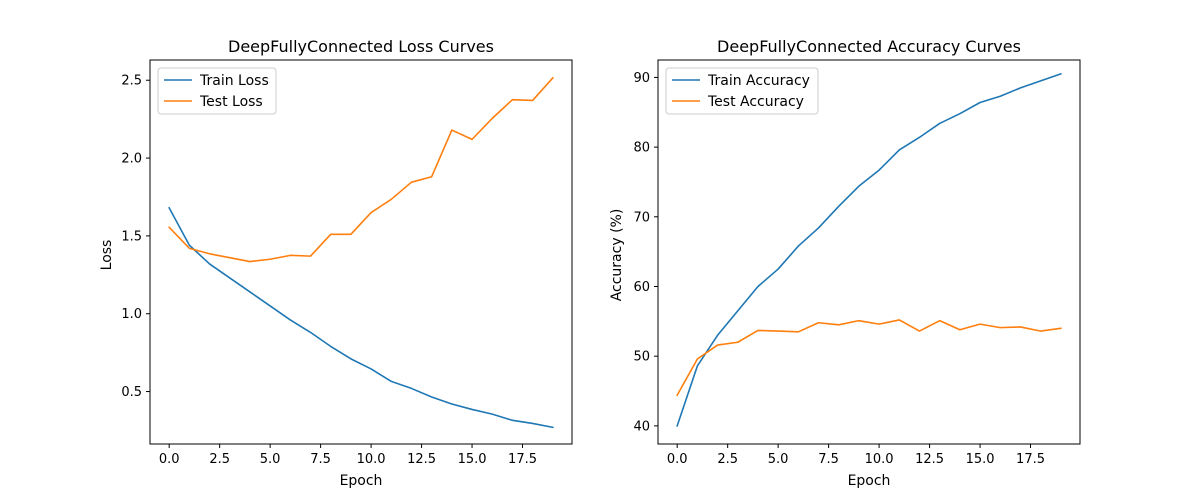 The image size is (1200, 500). I want to click on legend-box, so click(742, 91).